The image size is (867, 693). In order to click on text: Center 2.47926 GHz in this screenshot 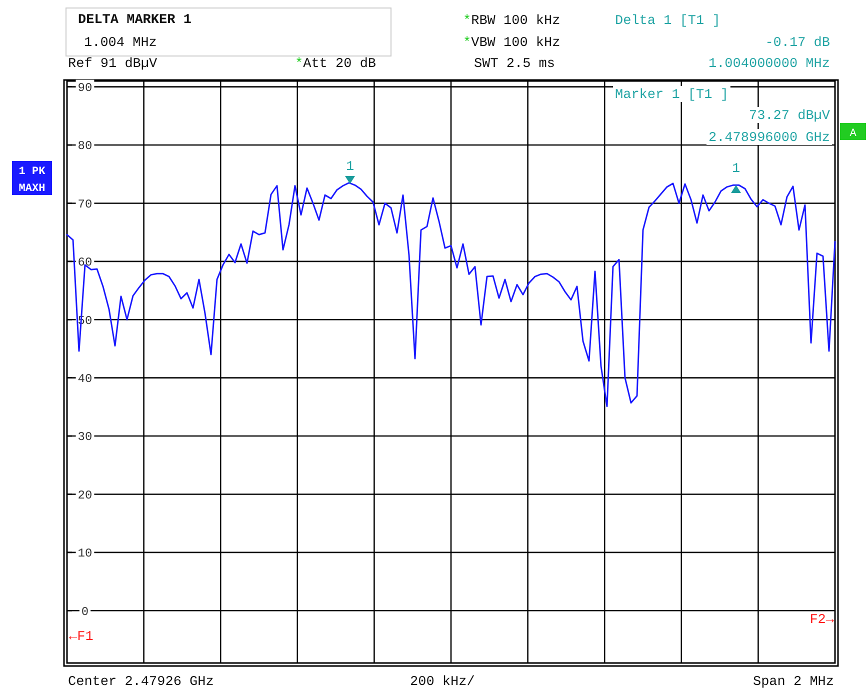, I will do `click(141, 682)`.